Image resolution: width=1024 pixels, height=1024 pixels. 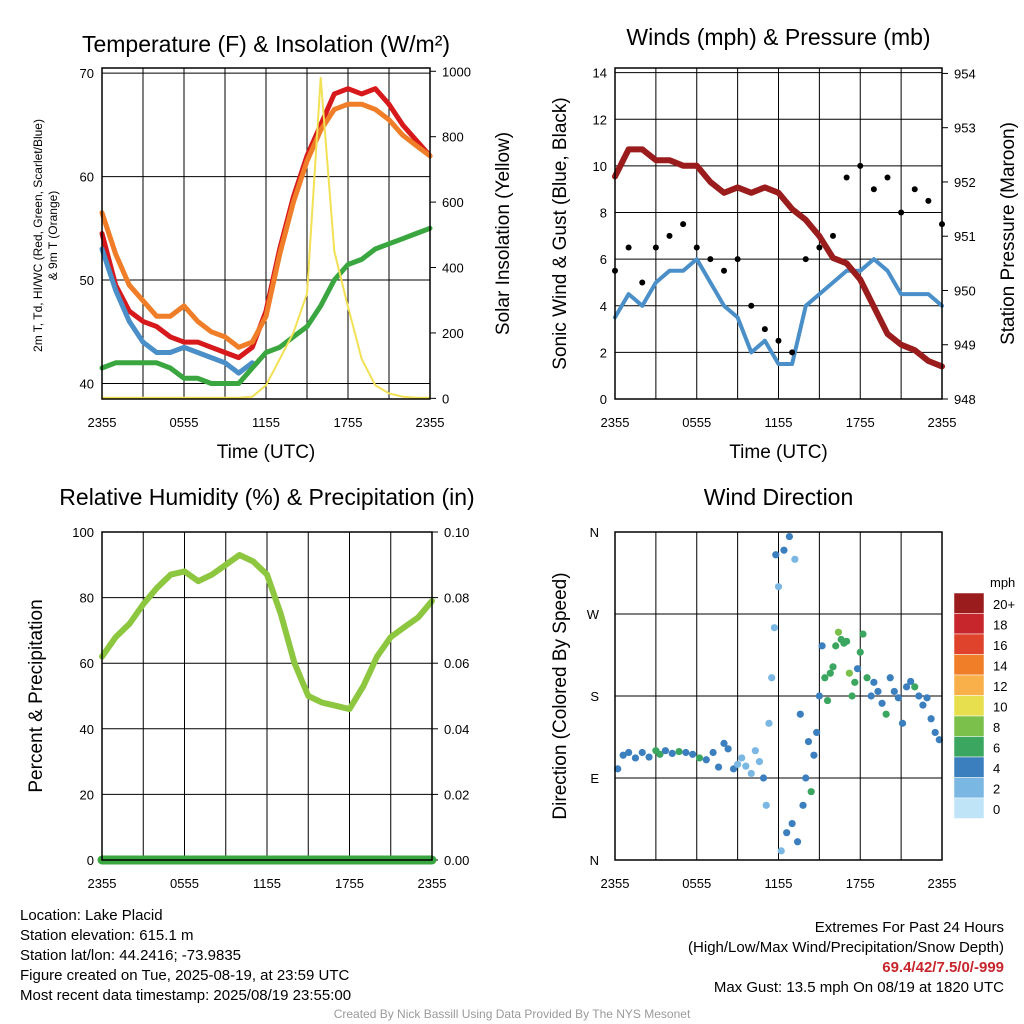 I want to click on colorbar-label: 12, so click(x=1000, y=686).